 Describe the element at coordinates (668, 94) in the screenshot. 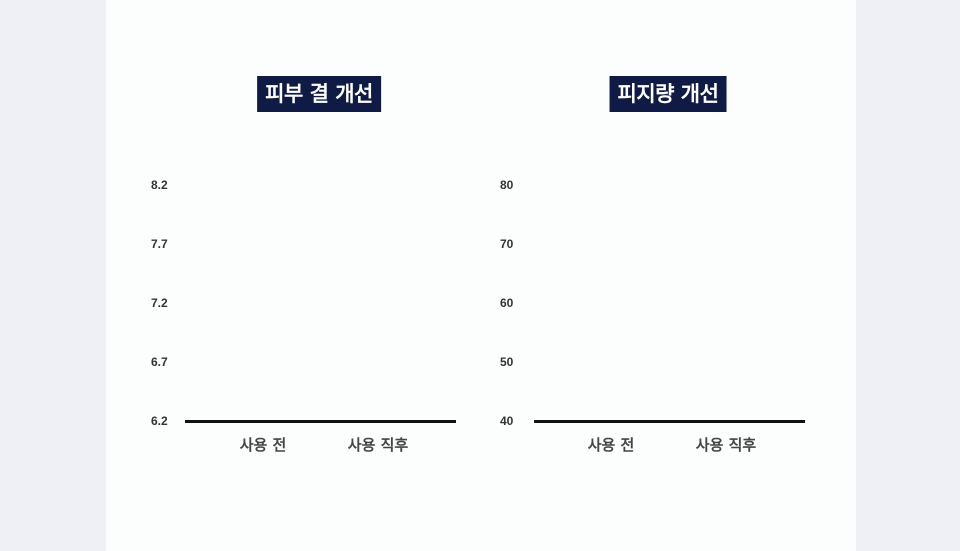

I see `chart-title: 피지량 개선` at that location.